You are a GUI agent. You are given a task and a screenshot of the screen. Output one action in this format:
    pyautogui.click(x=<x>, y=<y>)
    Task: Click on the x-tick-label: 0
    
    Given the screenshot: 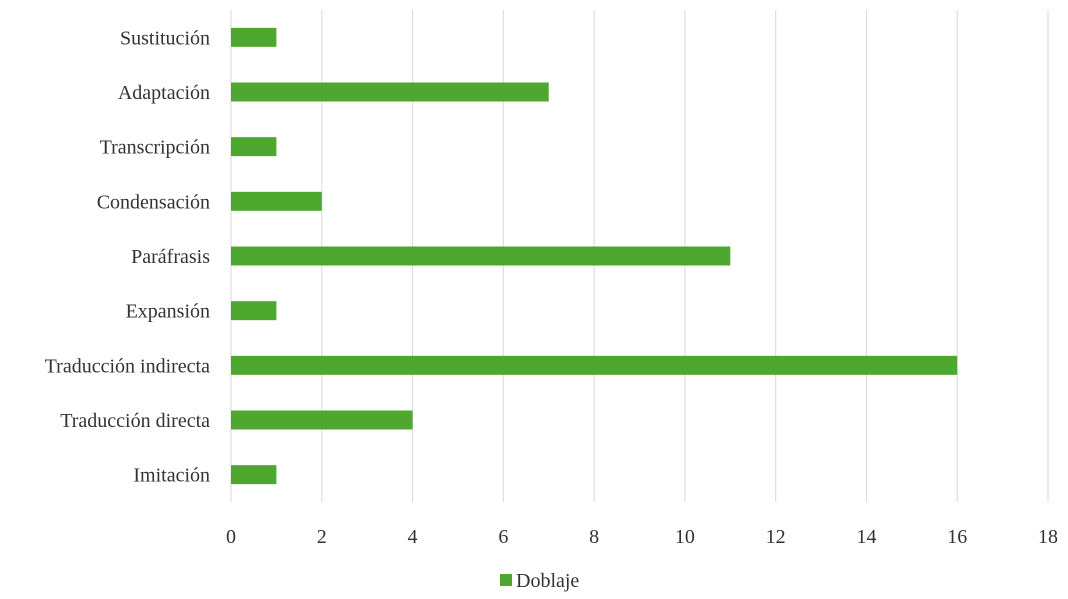 What is the action you would take?
    pyautogui.click(x=231, y=537)
    